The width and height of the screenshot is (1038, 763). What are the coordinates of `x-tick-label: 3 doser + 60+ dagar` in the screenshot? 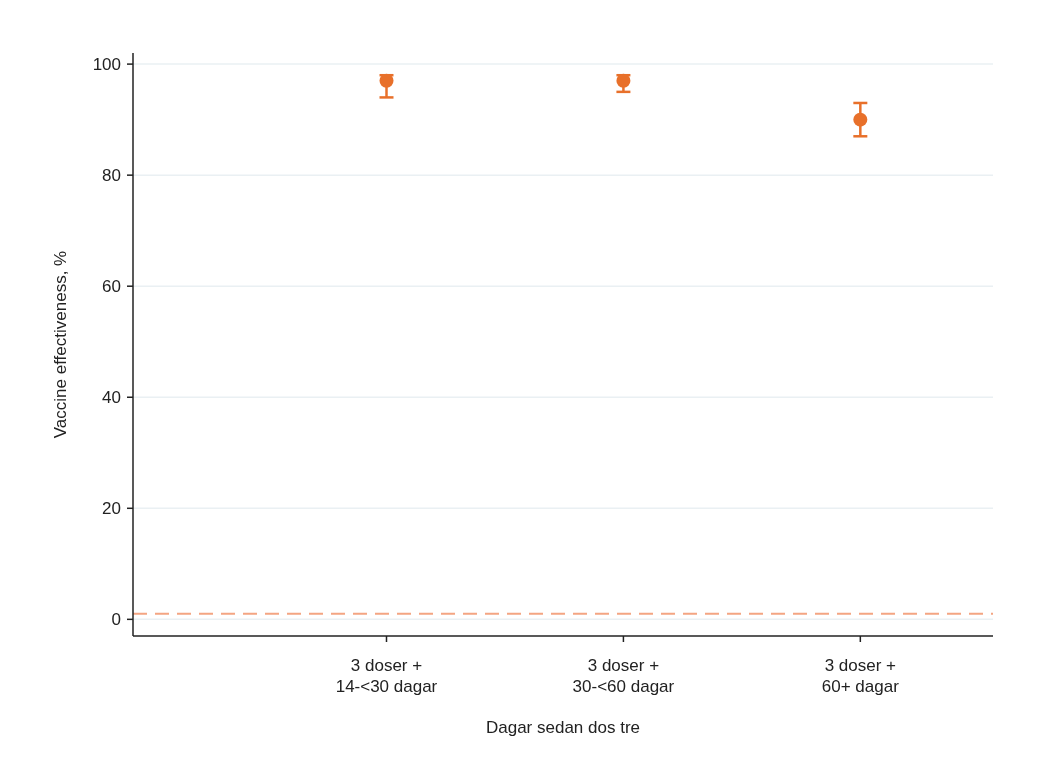 It's located at (860, 676).